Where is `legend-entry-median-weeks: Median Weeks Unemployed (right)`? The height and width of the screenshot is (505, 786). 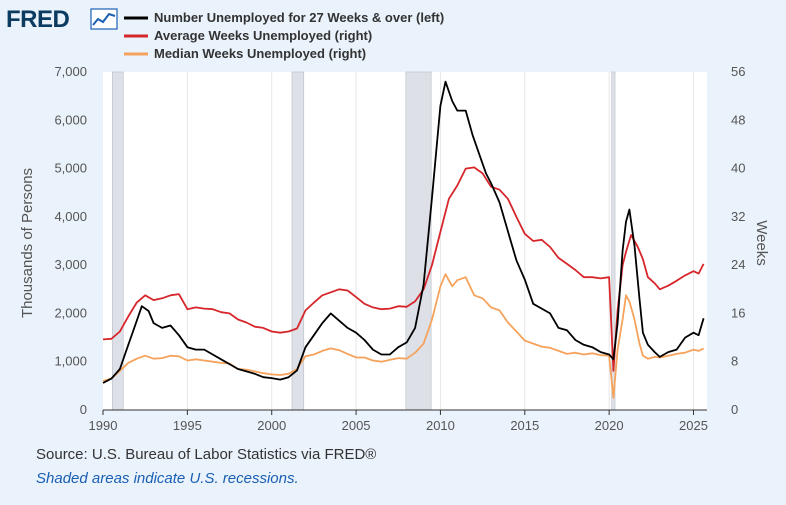
legend-entry-median-weeks: Median Weeks Unemployed (right) is located at coordinates (245, 53).